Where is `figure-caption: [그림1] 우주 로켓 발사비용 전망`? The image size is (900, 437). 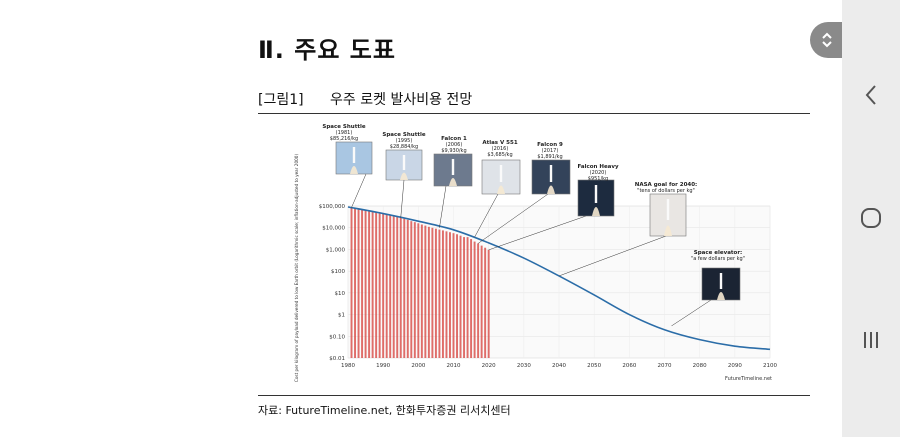
figure-caption: [그림1] 우주 로켓 발사비용 전망 is located at coordinates (365, 99).